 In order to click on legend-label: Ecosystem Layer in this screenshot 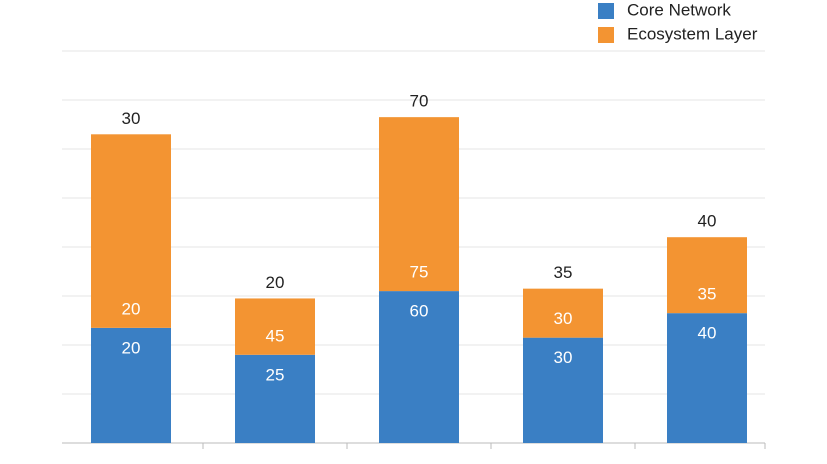, I will do `click(692, 33)`.